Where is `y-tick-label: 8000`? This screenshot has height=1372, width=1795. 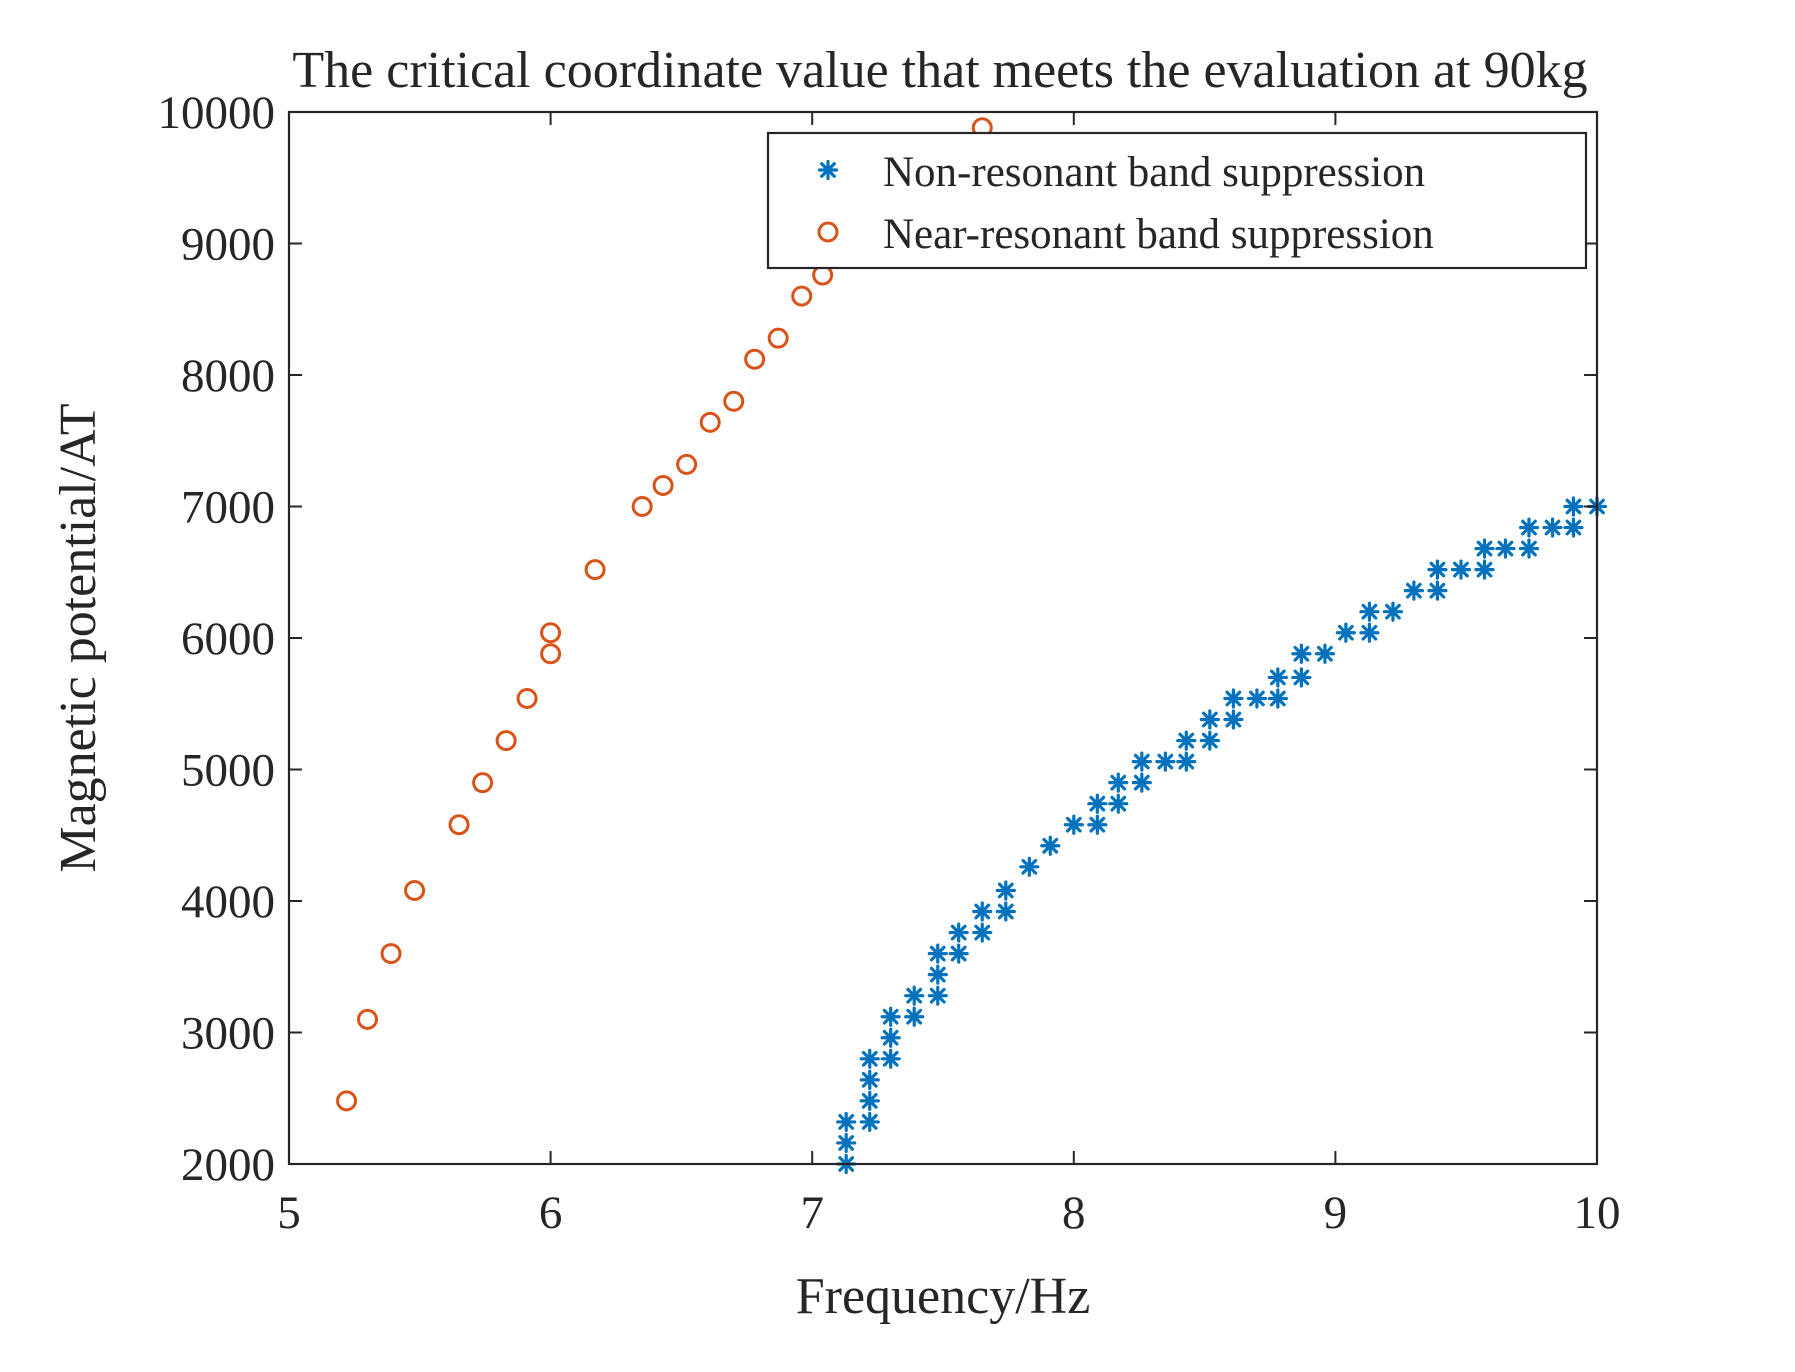 y-tick-label: 8000 is located at coordinates (228, 376).